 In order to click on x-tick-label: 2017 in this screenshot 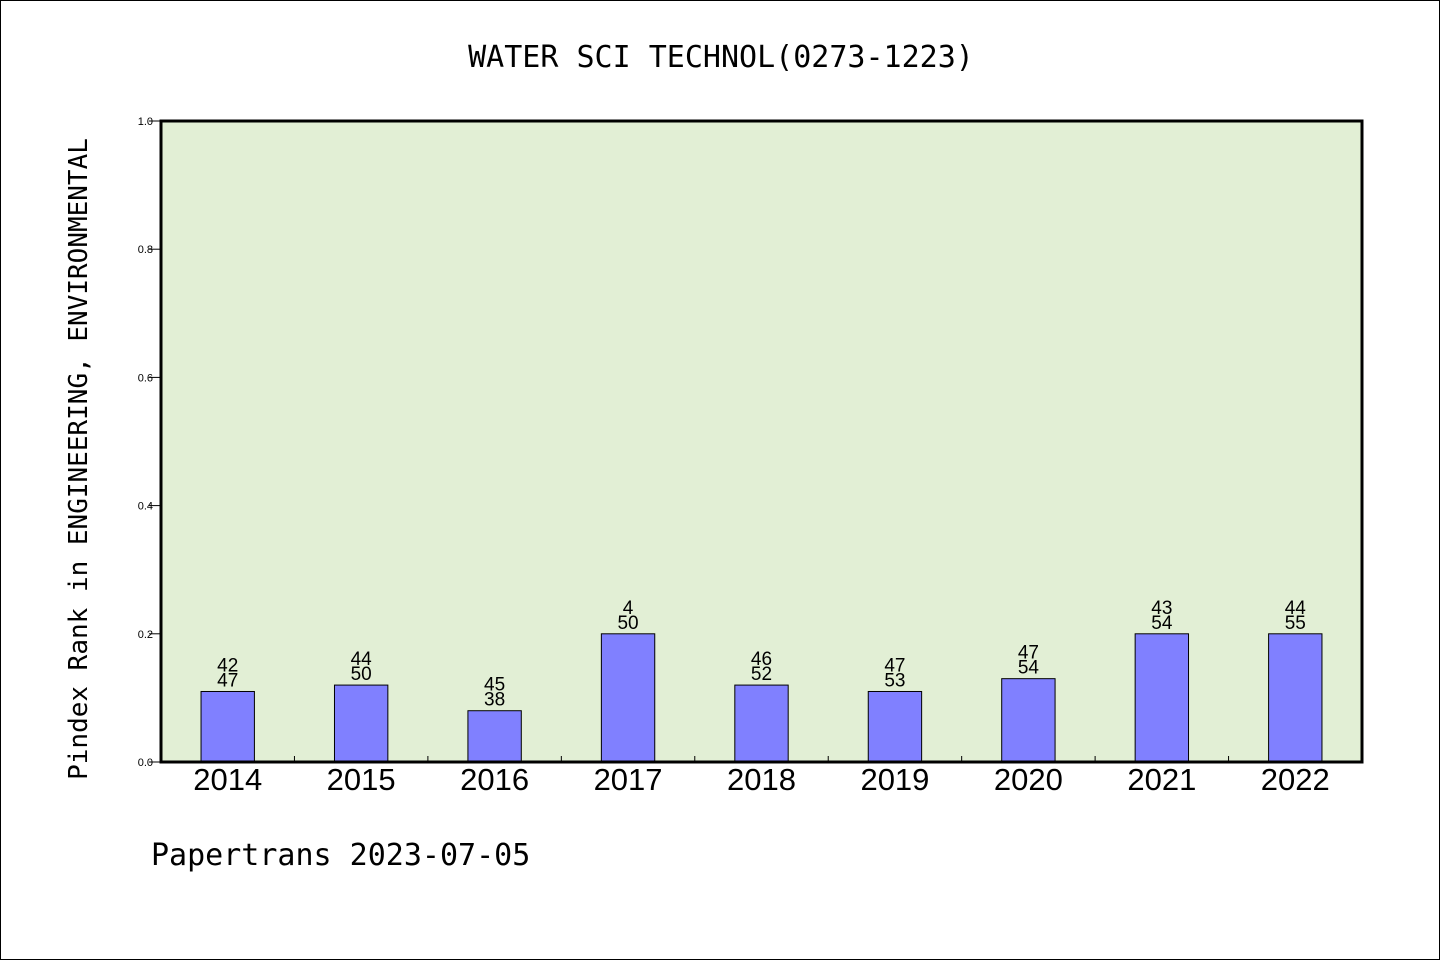, I will do `click(628, 779)`.